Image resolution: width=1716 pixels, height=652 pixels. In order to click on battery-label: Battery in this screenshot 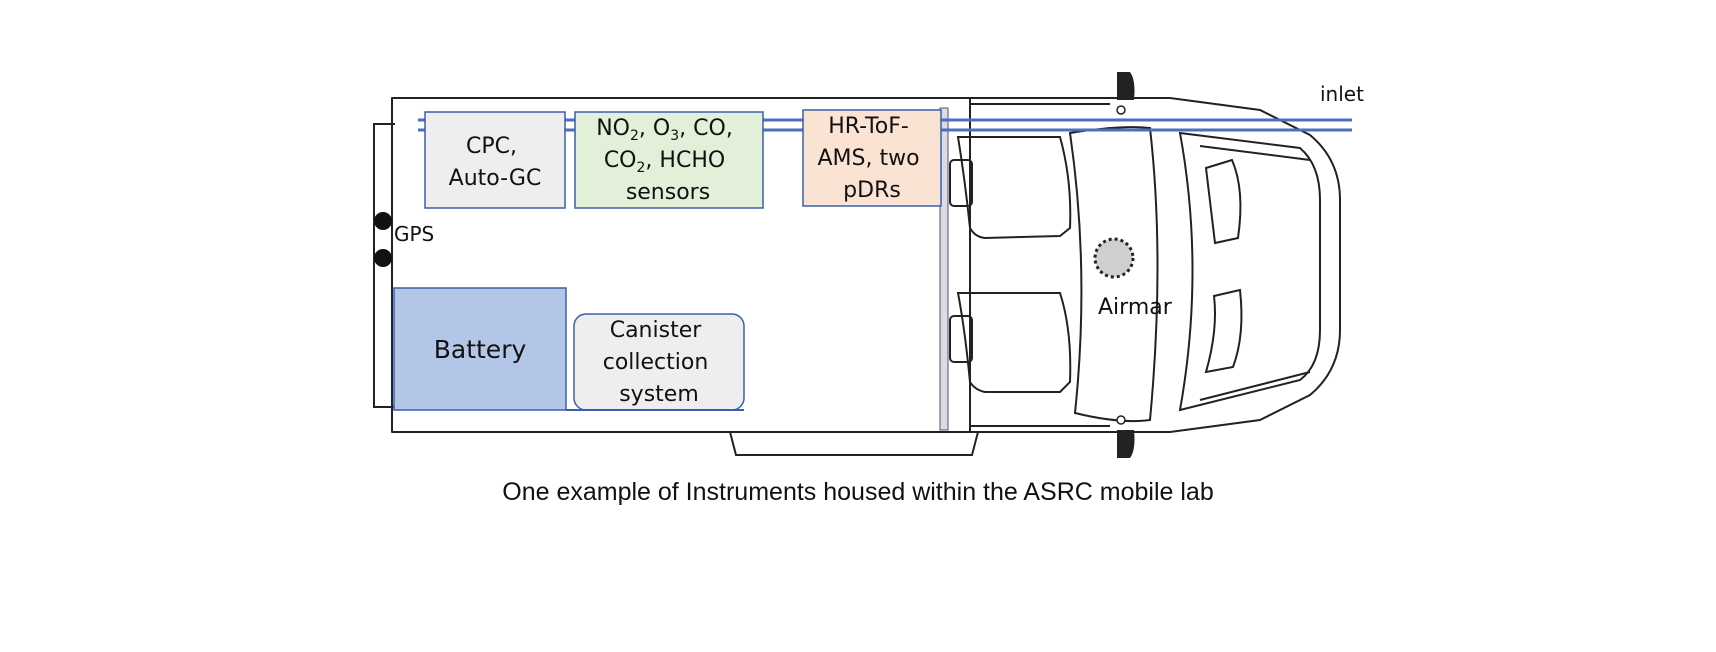, I will do `click(480, 349)`.